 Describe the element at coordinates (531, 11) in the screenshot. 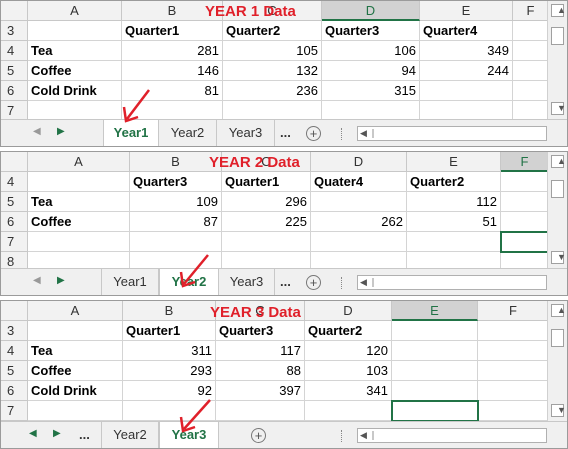

I see `col-header-f: F` at that location.